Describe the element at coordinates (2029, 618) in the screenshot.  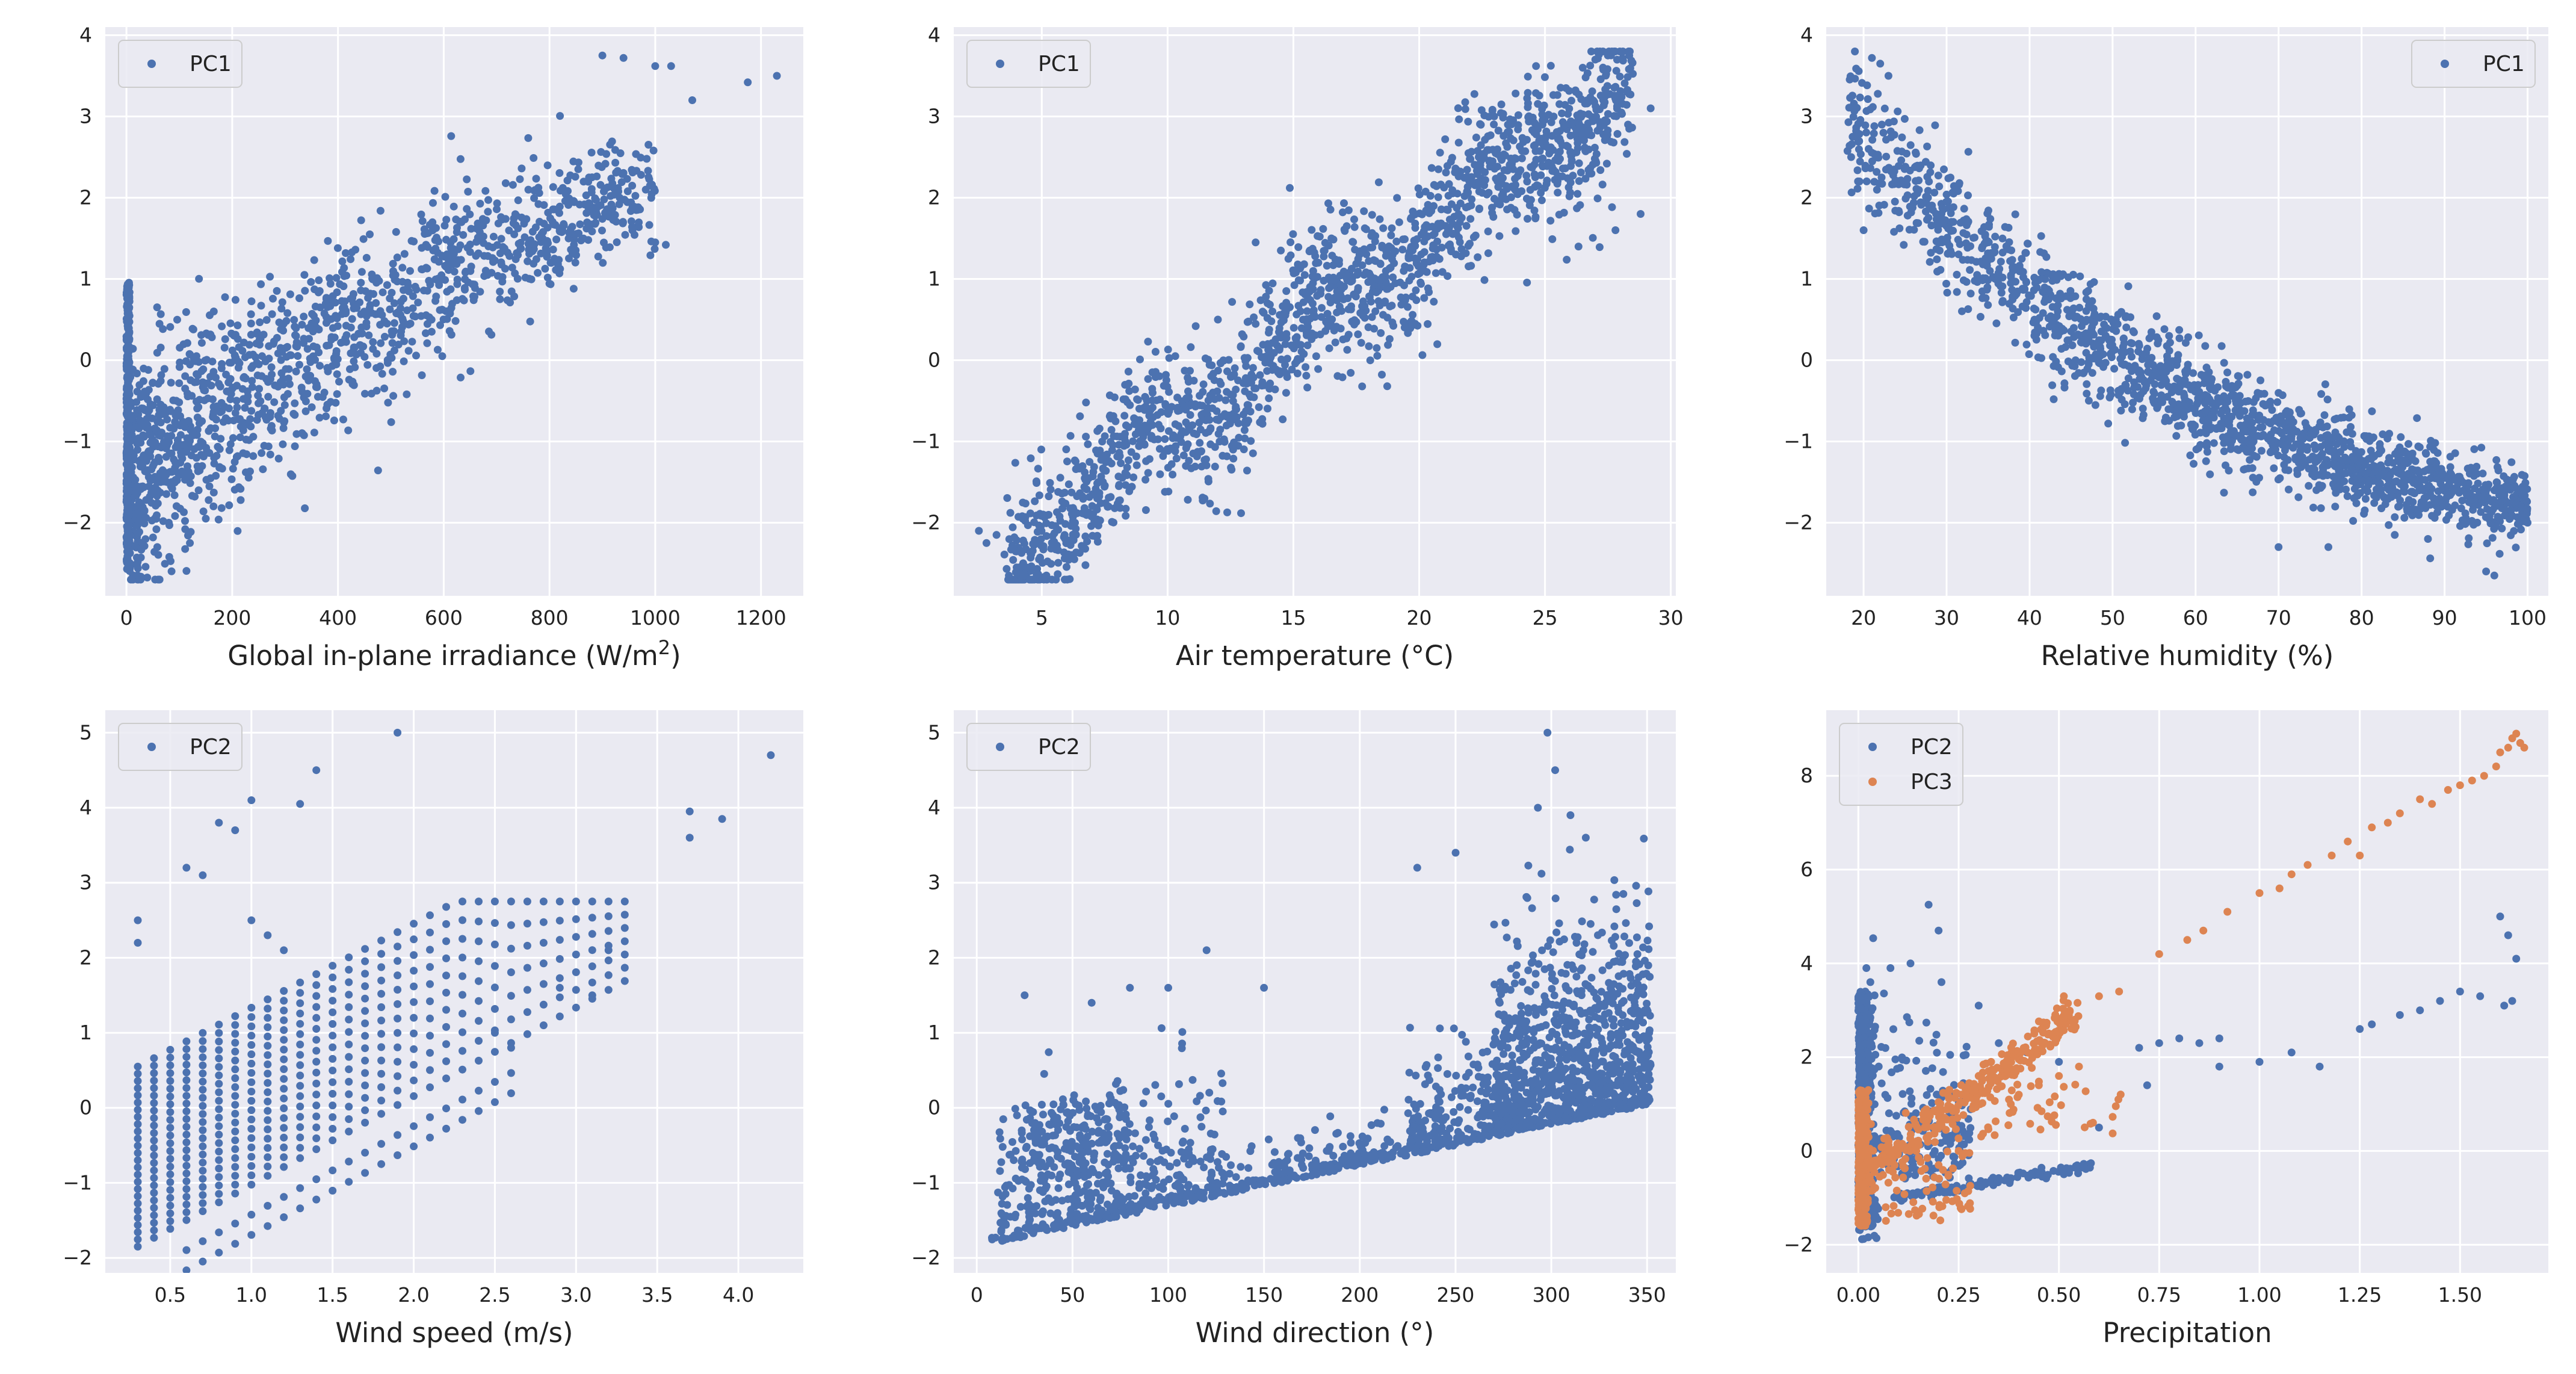
I see `x-tick-label: 40` at that location.